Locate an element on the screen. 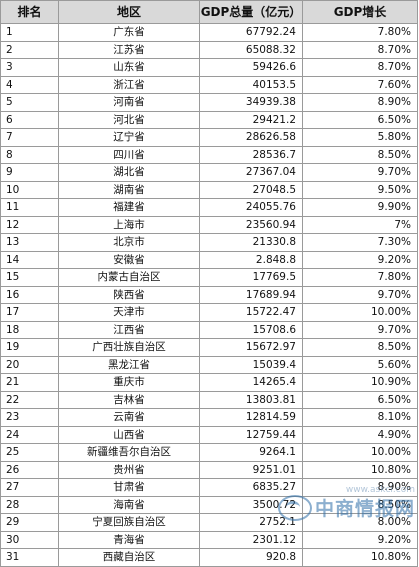 The width and height of the screenshot is (419, 567). cell-gdp: 3500.72 is located at coordinates (251, 505).